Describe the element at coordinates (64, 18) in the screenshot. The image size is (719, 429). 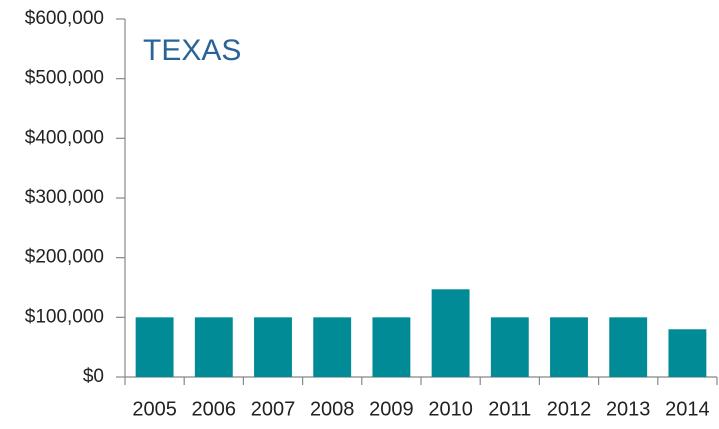
I see `y-tick-label: $600,000` at that location.